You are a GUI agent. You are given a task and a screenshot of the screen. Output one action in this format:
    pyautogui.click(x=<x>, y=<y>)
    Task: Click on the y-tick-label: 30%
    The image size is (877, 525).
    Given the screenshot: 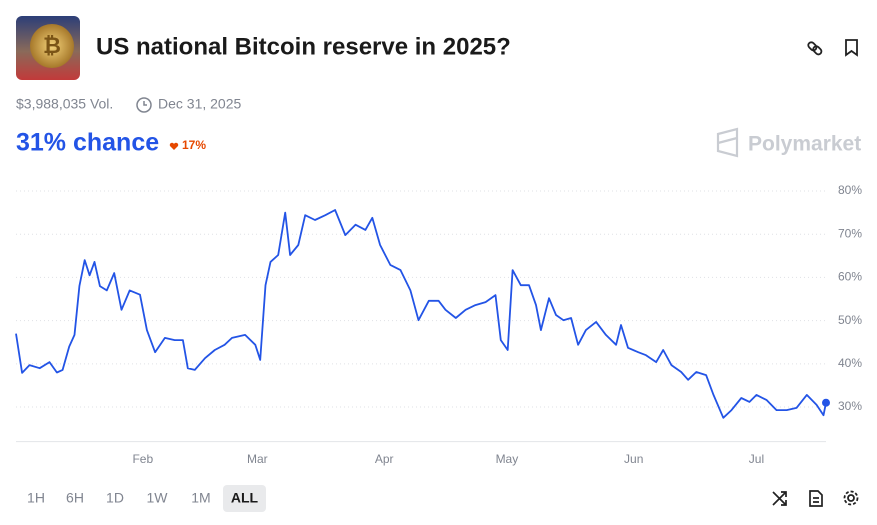 What is the action you would take?
    pyautogui.click(x=850, y=406)
    